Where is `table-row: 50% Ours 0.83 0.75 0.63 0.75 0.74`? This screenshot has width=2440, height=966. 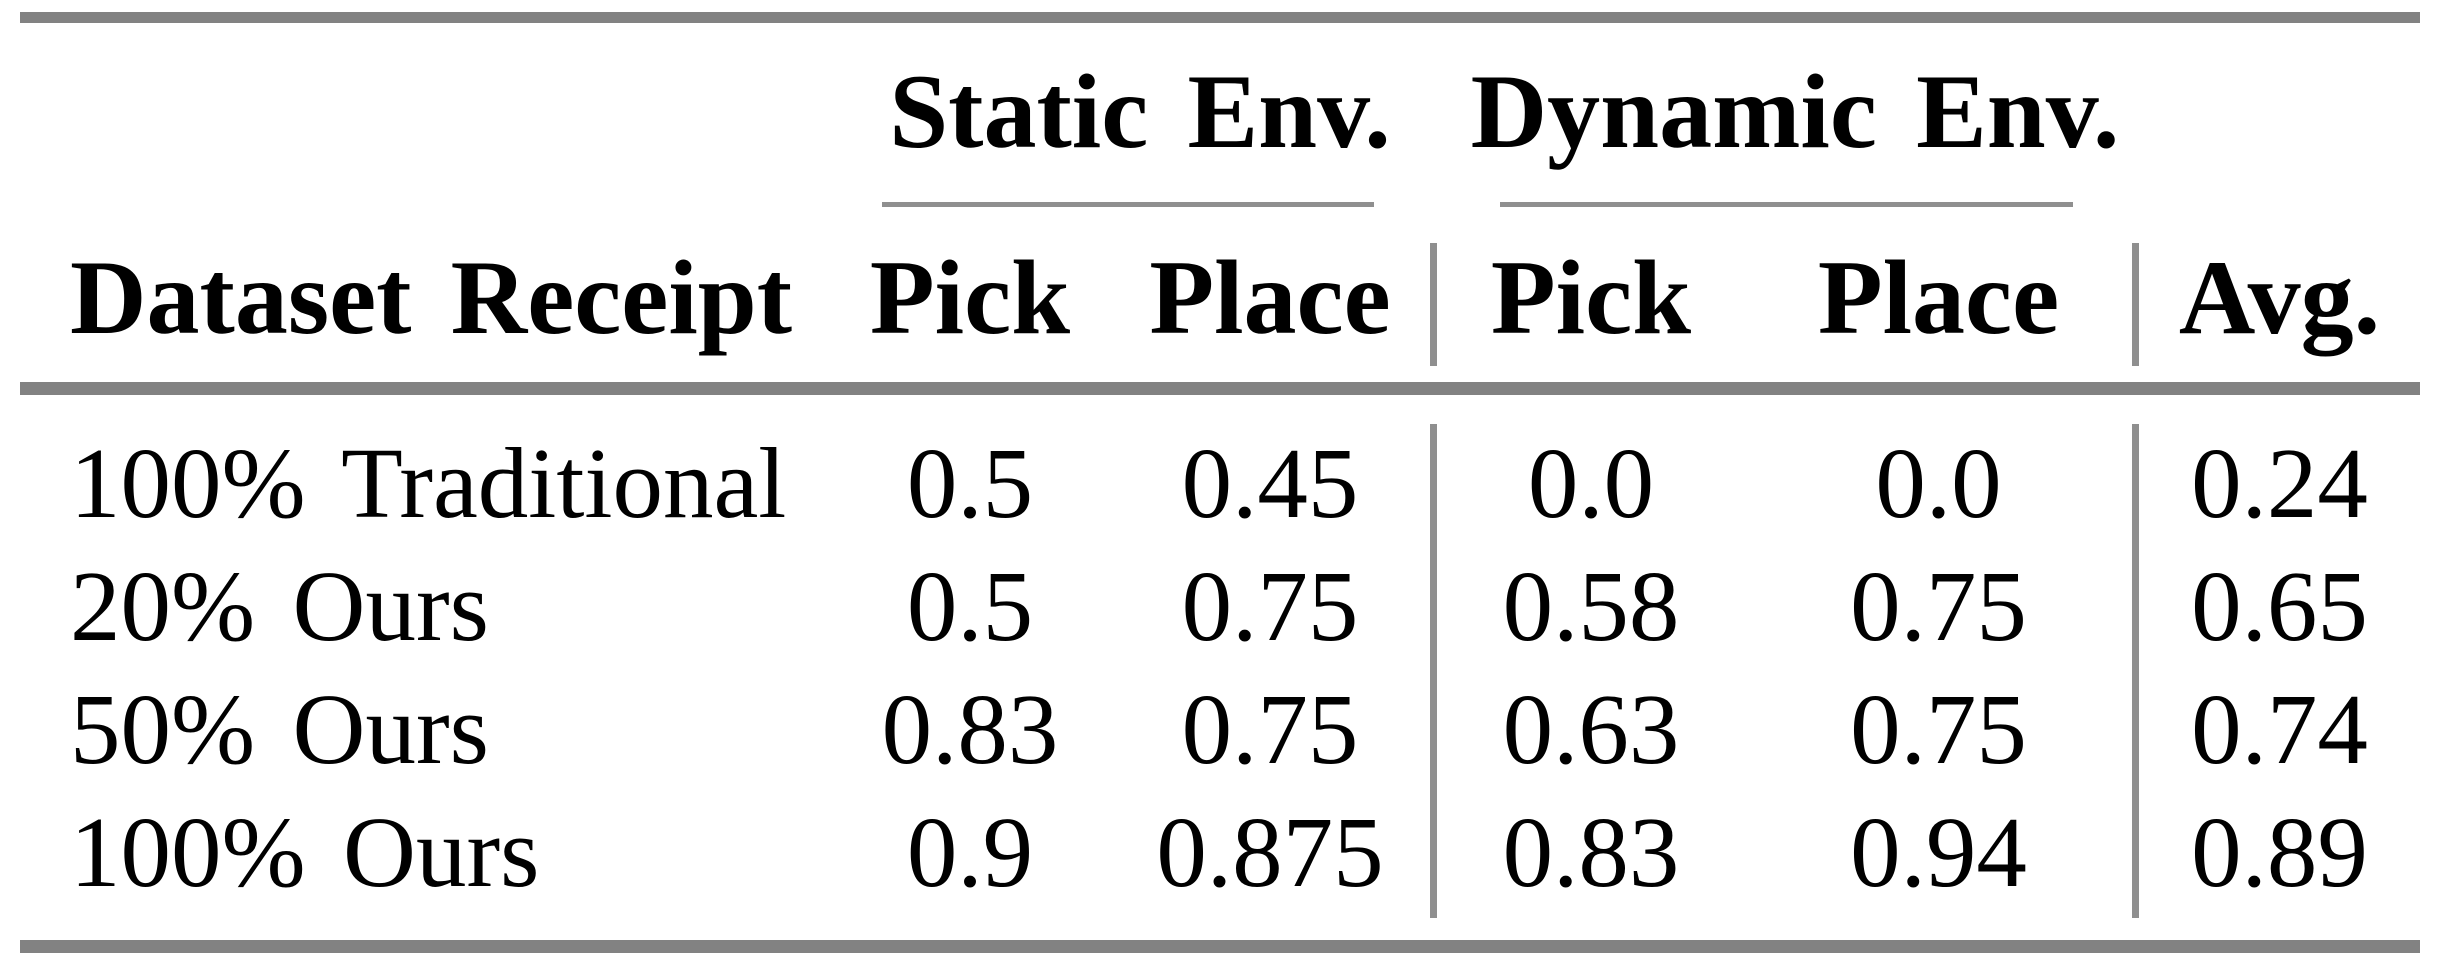
table-row: 50% Ours 0.83 0.75 0.63 0.75 0.74 is located at coordinates (1220, 728).